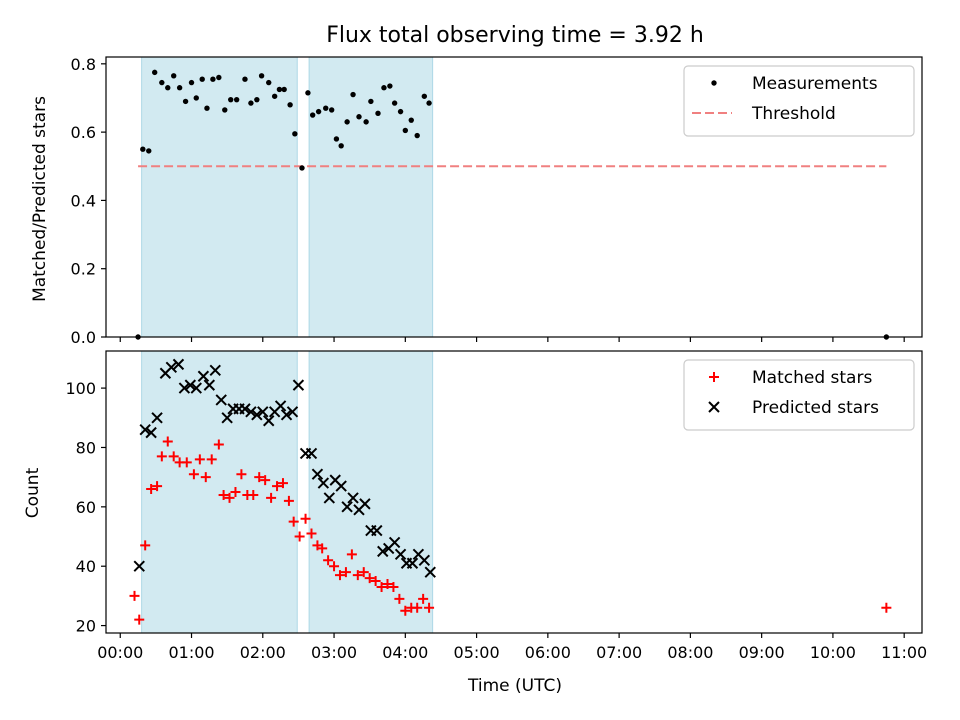 The height and width of the screenshot is (720, 960). Describe the element at coordinates (619, 652) in the screenshot. I see `x-tick-label: 07:00` at that location.